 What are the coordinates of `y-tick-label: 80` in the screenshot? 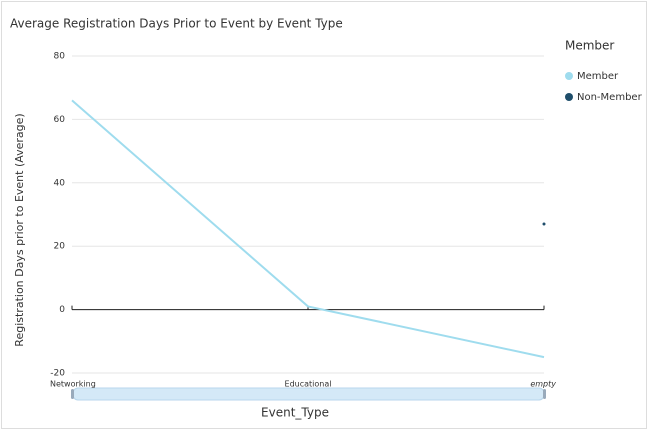 It's located at (60, 57).